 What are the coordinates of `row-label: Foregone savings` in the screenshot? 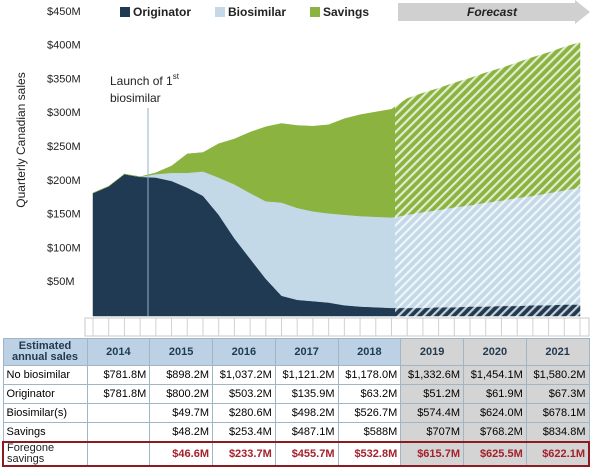 It's located at (45, 454).